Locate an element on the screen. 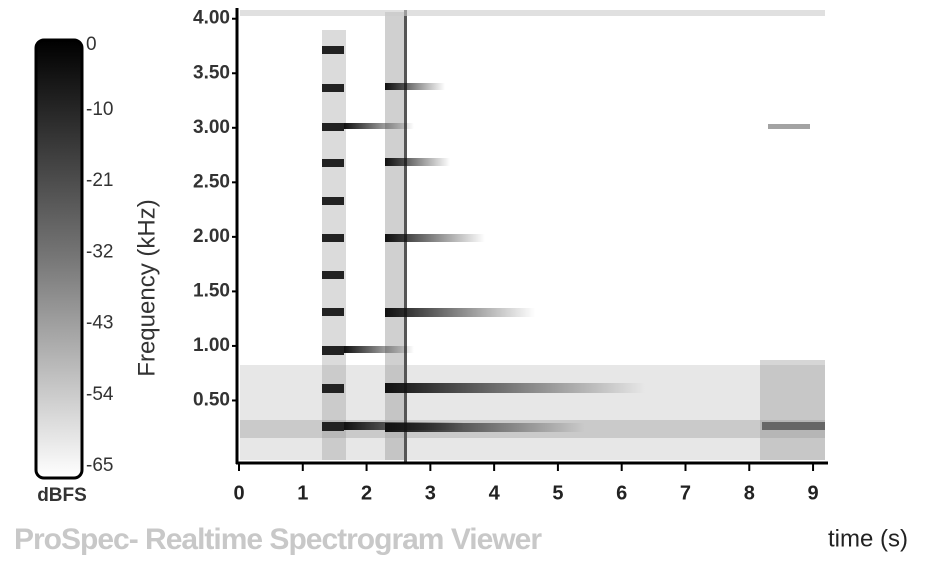  x-tick-label: 3 is located at coordinates (430, 493).